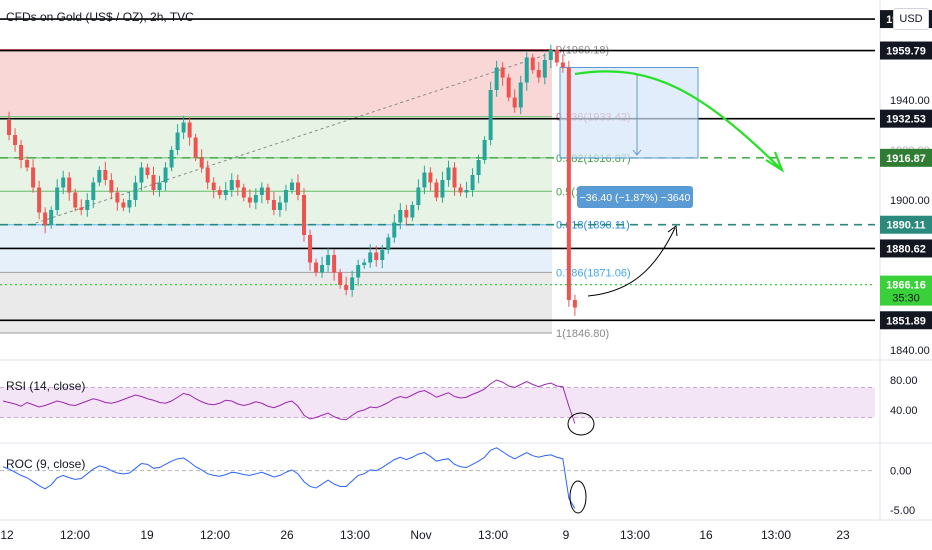  I want to click on countdown-bg, so click(906, 297).